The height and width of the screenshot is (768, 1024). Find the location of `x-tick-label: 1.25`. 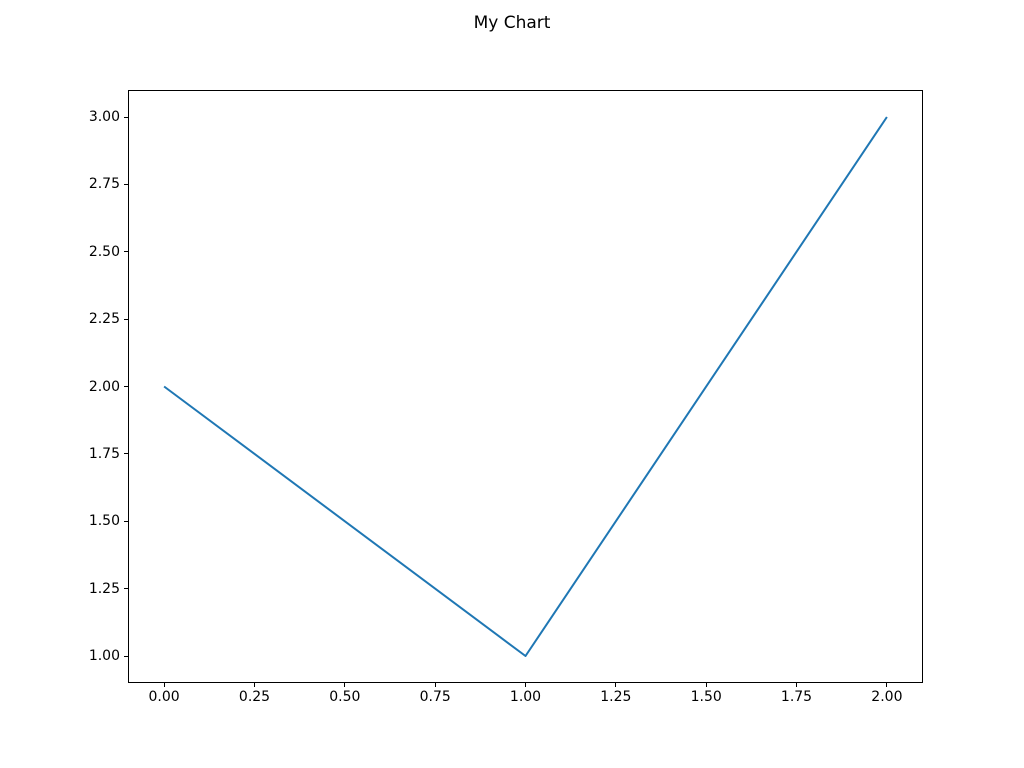

x-tick-label: 1.25 is located at coordinates (616, 697).